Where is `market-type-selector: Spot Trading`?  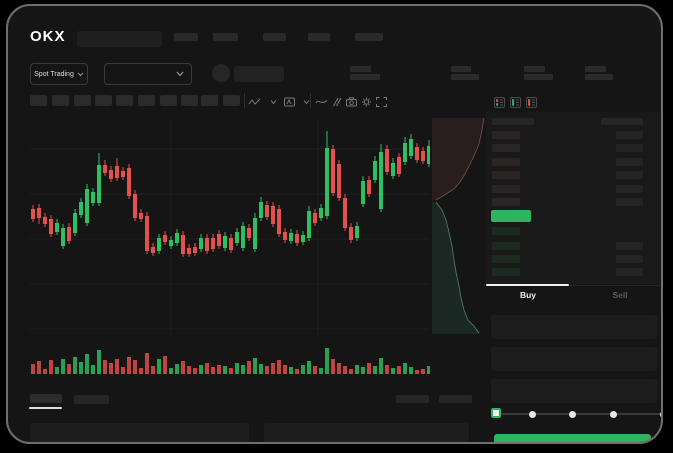 market-type-selector: Spot Trading is located at coordinates (59, 74).